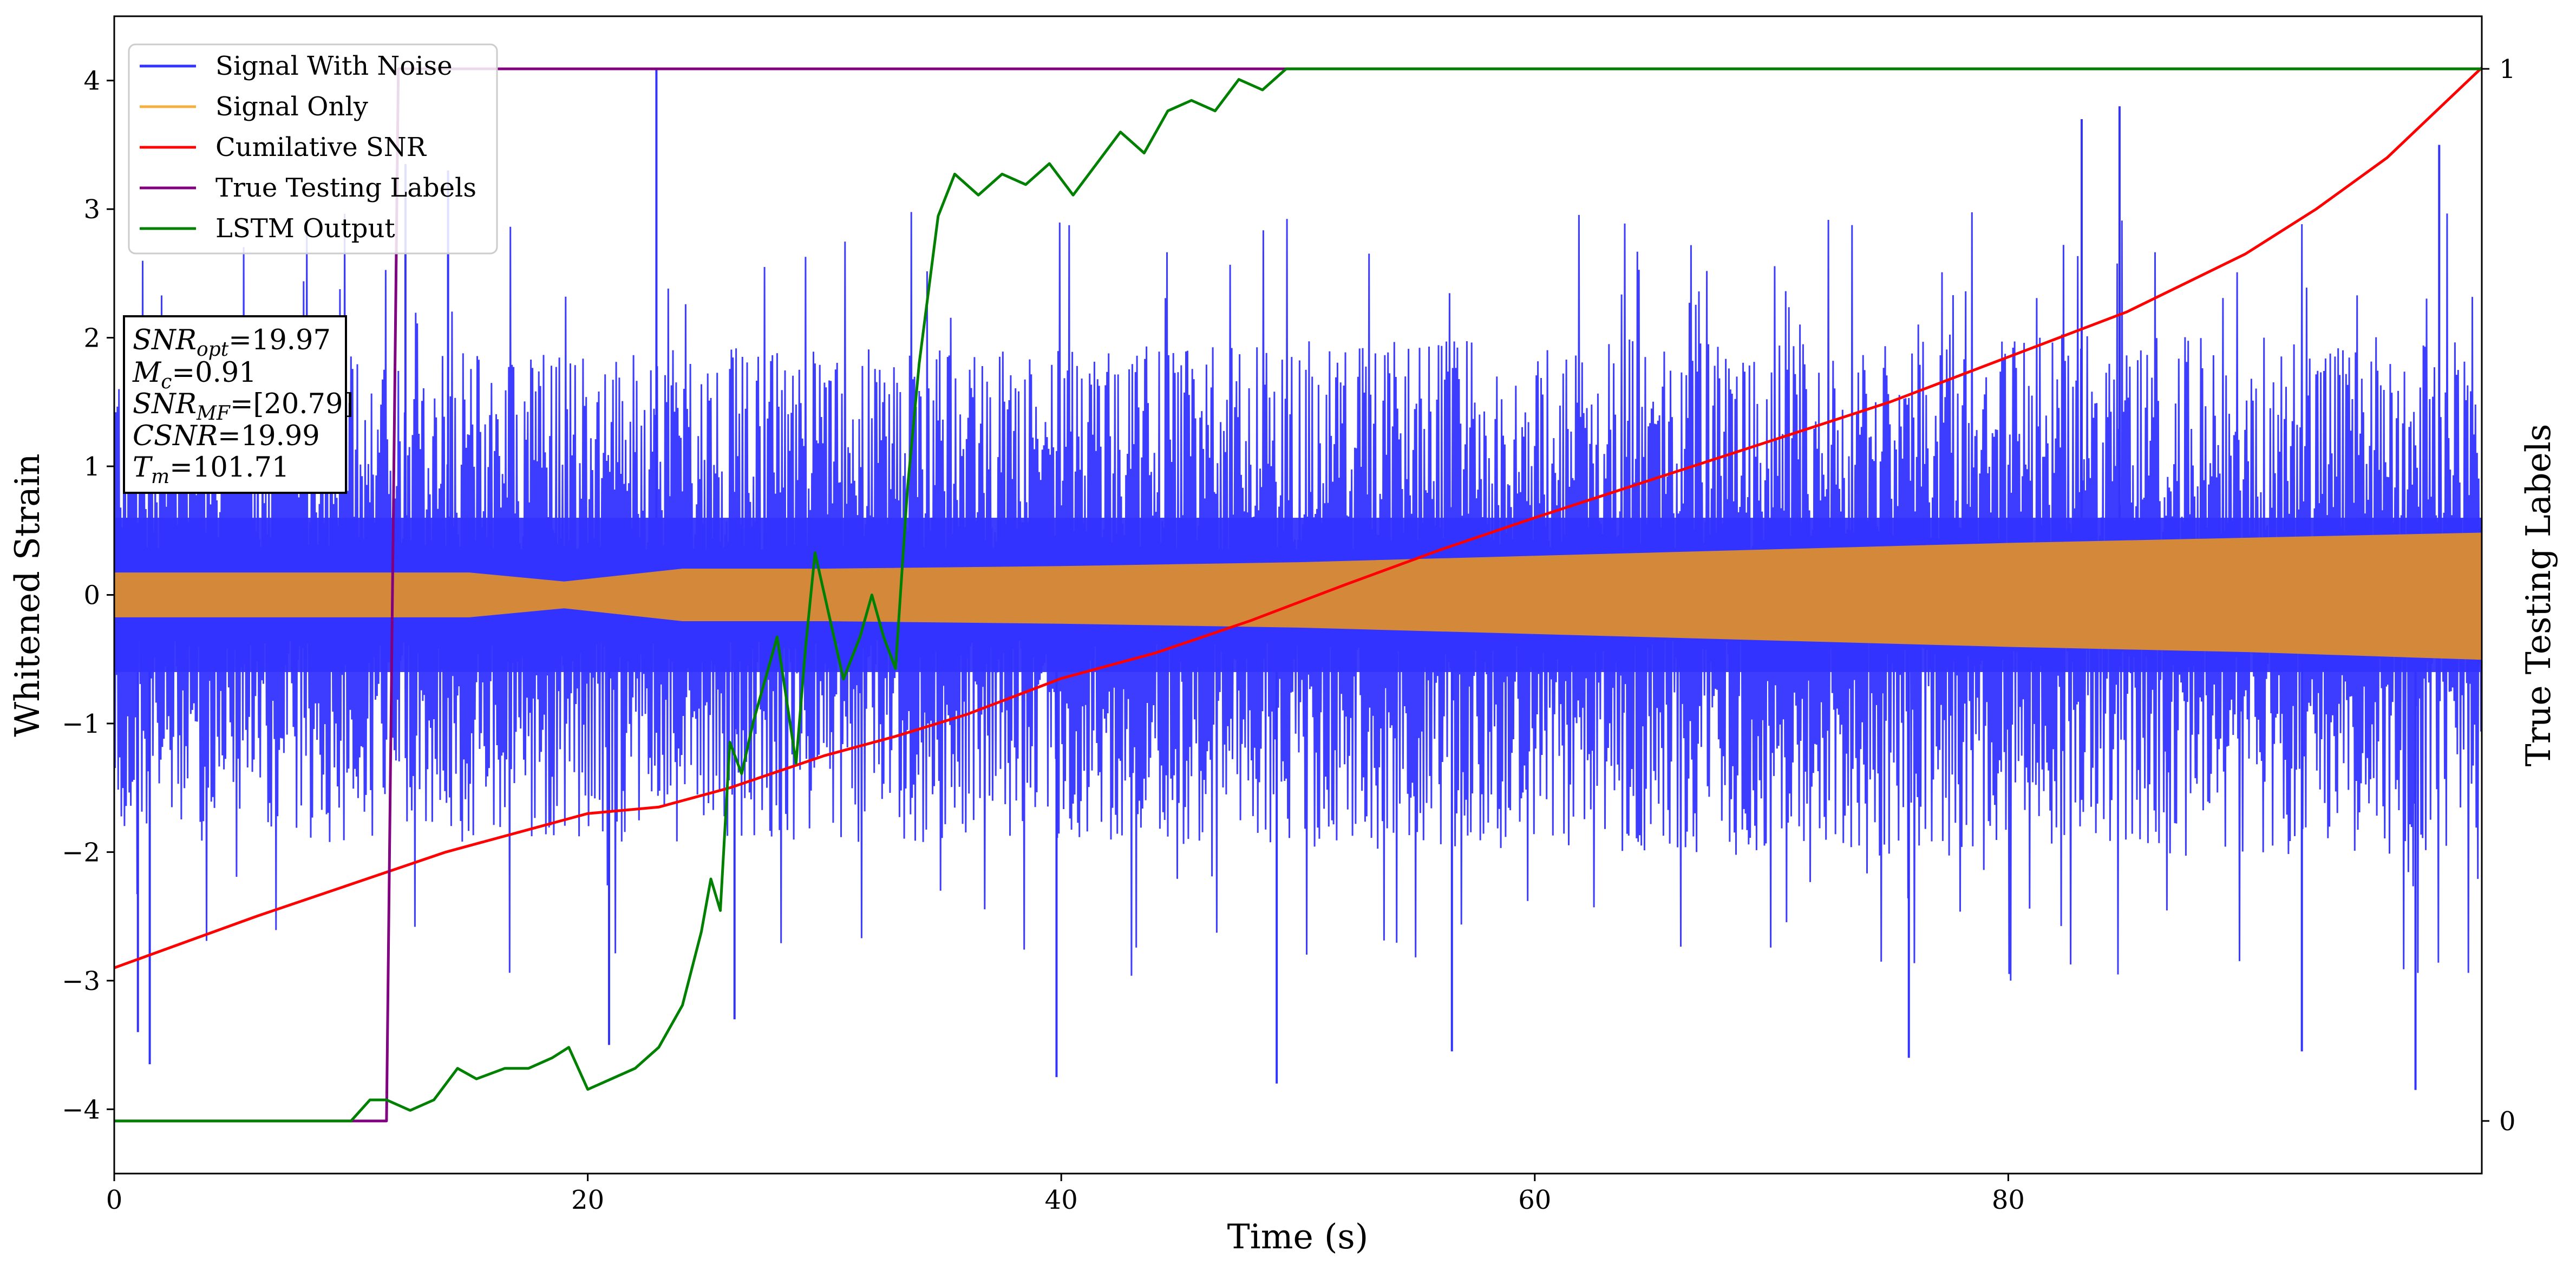 This screenshot has width=2576, height=1277. Describe the element at coordinates (321, 147) in the screenshot. I see `legend-label-csnr: Cumilative SNR` at that location.